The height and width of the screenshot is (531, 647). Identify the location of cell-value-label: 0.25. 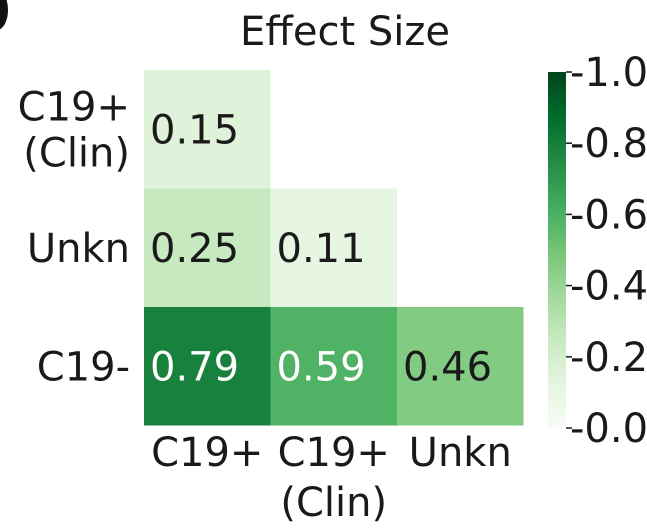
(194, 249).